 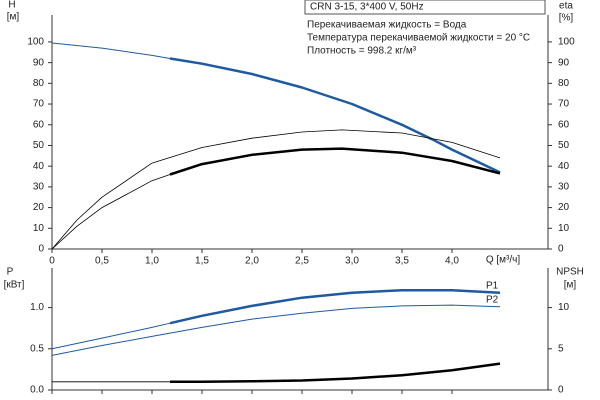 What do you see at coordinates (561, 348) in the screenshot?
I see `y2-tick-label: 5` at bounding box center [561, 348].